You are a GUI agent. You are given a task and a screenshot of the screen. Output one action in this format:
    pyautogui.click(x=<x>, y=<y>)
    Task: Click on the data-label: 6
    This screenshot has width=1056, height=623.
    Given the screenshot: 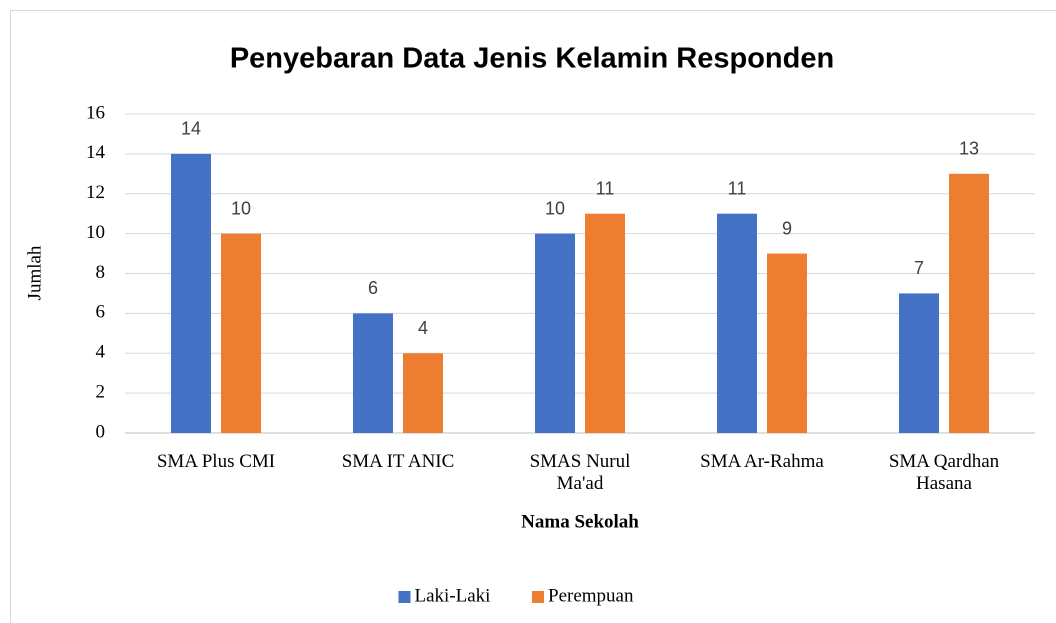 What is the action you would take?
    pyautogui.click(x=373, y=288)
    